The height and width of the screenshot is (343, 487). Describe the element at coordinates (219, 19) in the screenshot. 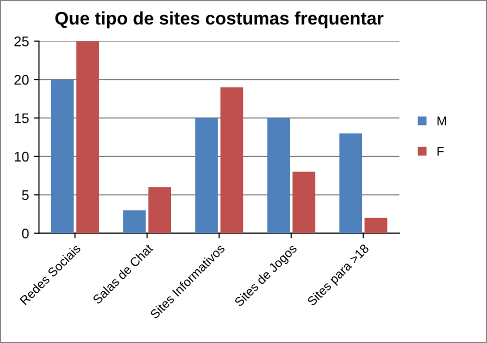

I see `chart-title: Que tipo de sites costumas frequentar` at that location.